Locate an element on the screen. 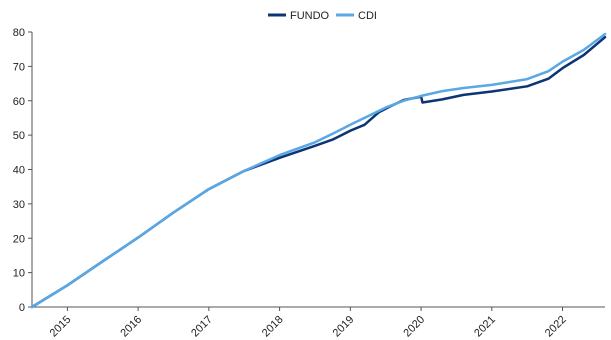 This screenshot has width=611, height=340. x-tick-label: 2016 is located at coordinates (131, 327).